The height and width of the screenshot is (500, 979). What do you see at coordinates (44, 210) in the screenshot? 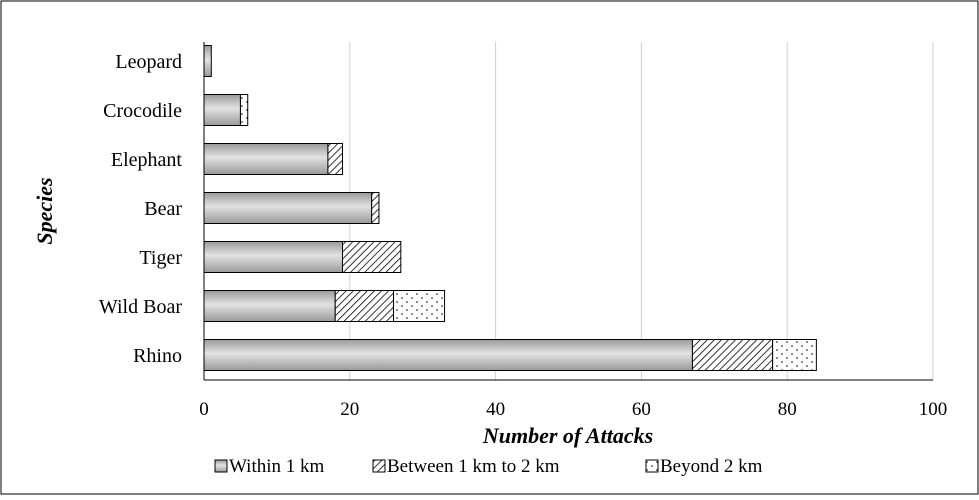
I see `y-axis-title: Species` at bounding box center [44, 210].